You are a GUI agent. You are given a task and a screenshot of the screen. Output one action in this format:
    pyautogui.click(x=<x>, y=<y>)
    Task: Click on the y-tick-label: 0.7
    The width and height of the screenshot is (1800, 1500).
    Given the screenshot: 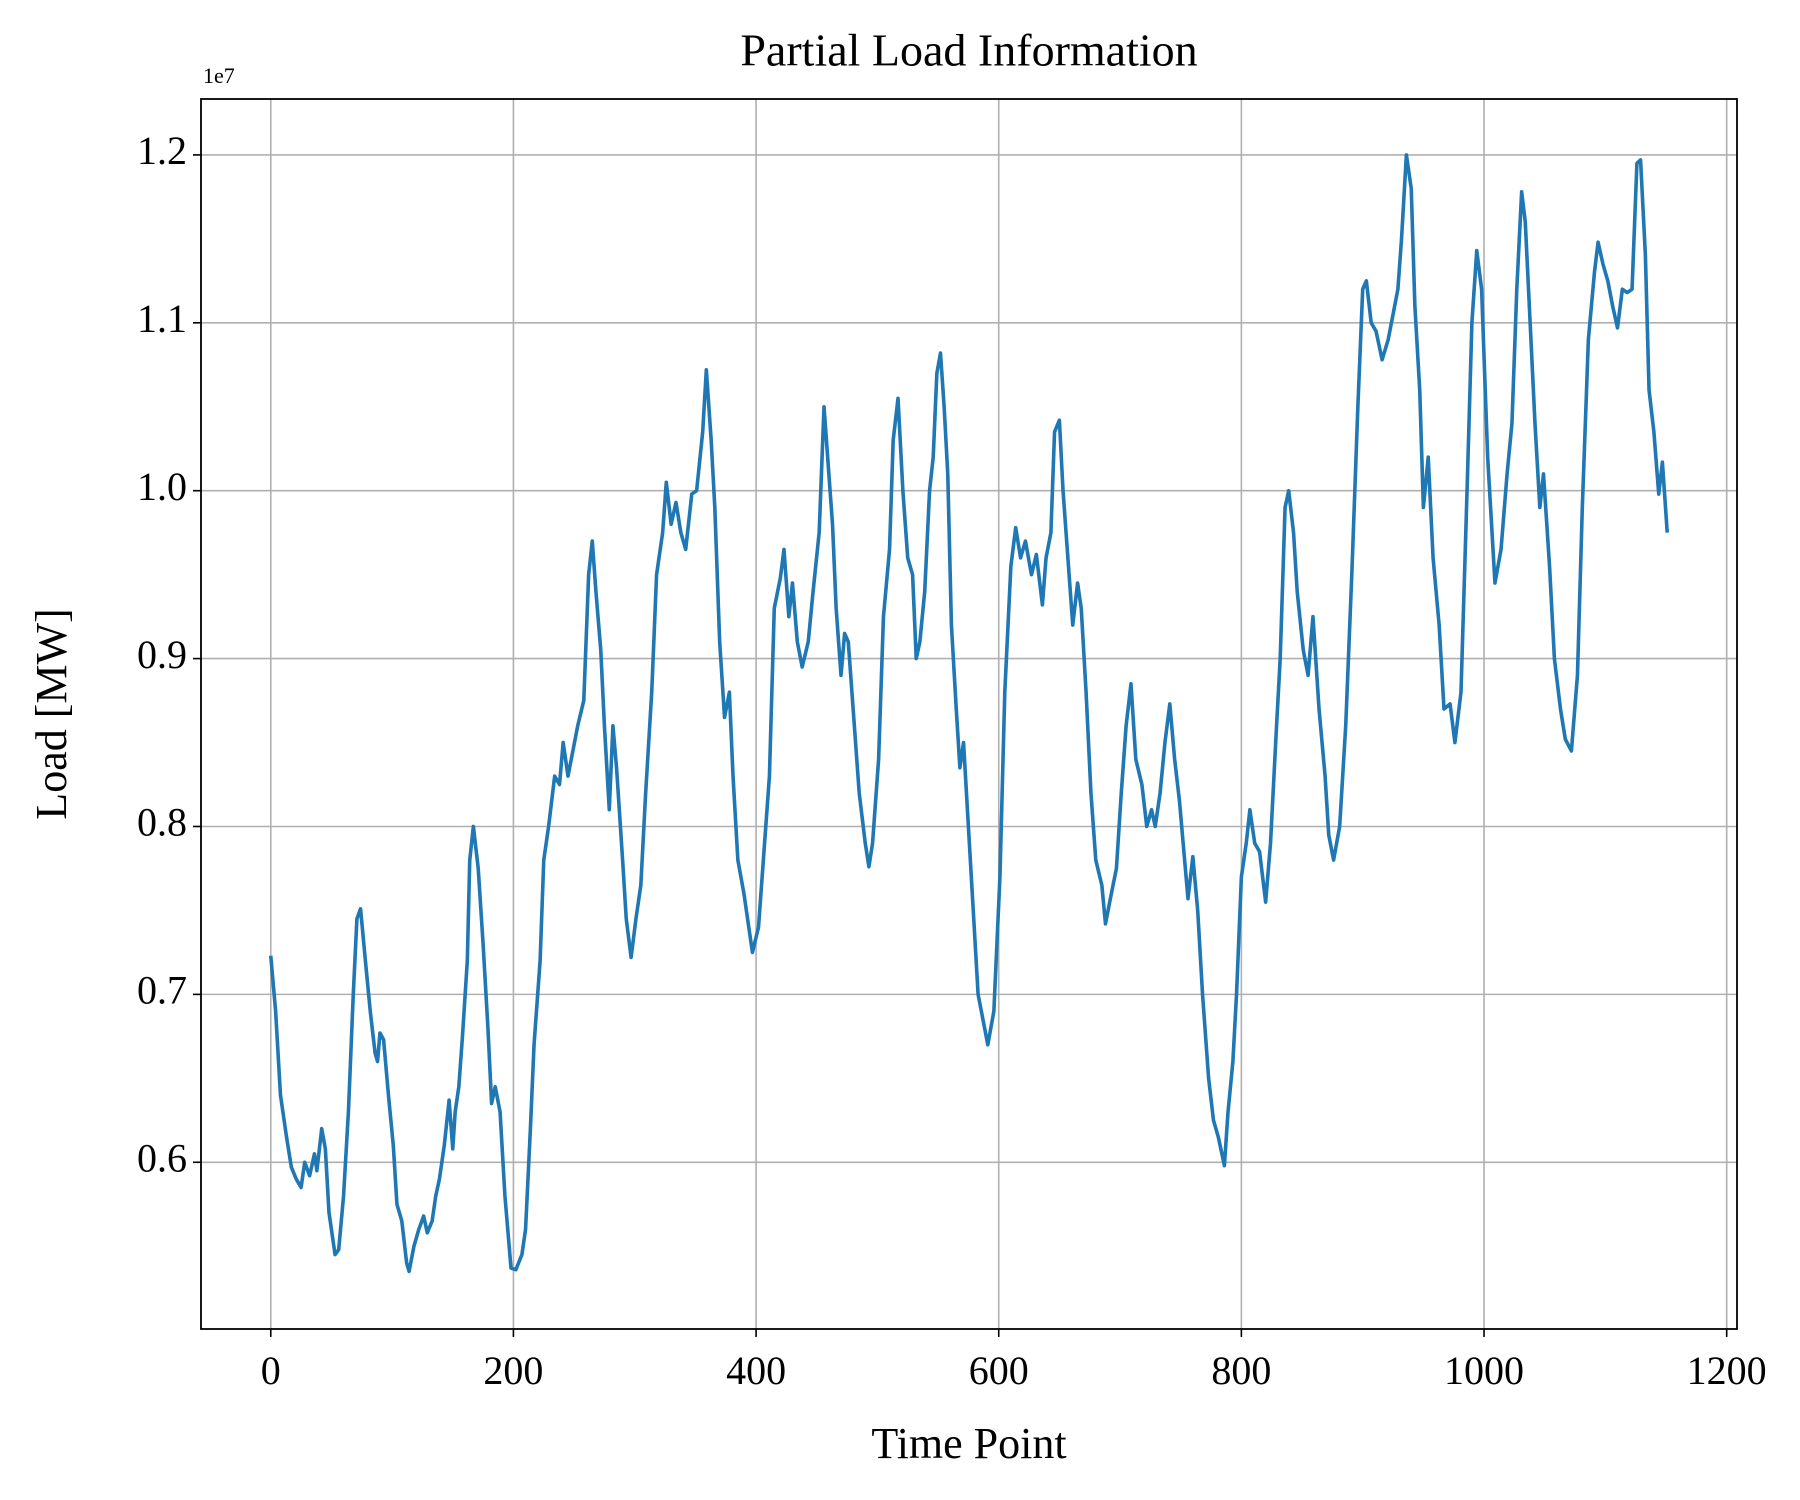 What is the action you would take?
    pyautogui.click(x=162, y=990)
    